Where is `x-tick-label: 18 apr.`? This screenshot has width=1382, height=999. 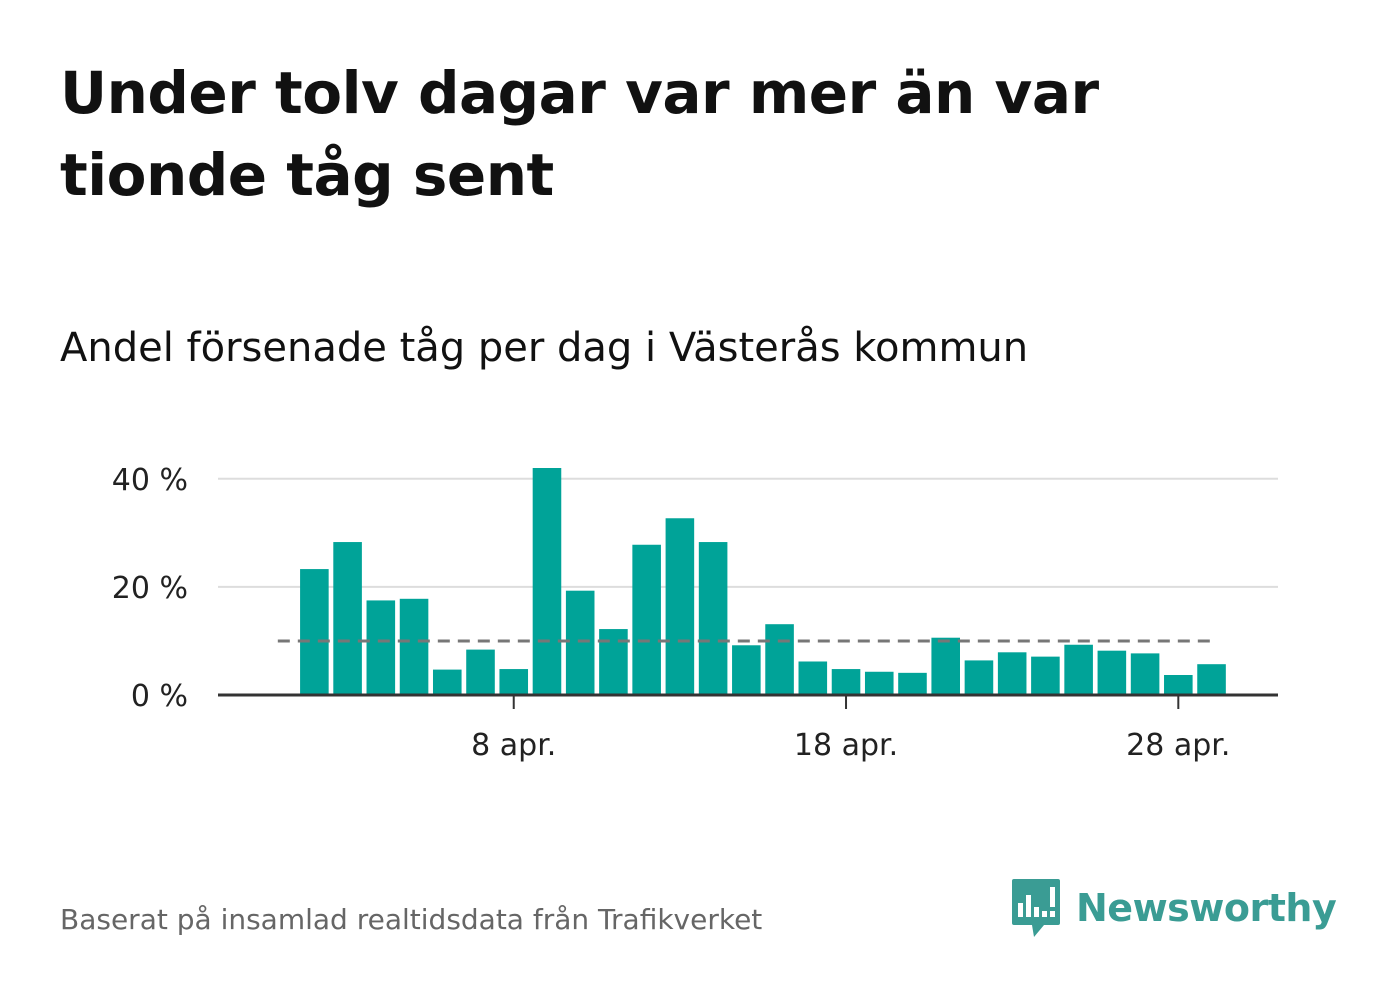 x-tick-label: 18 apr. is located at coordinates (846, 745).